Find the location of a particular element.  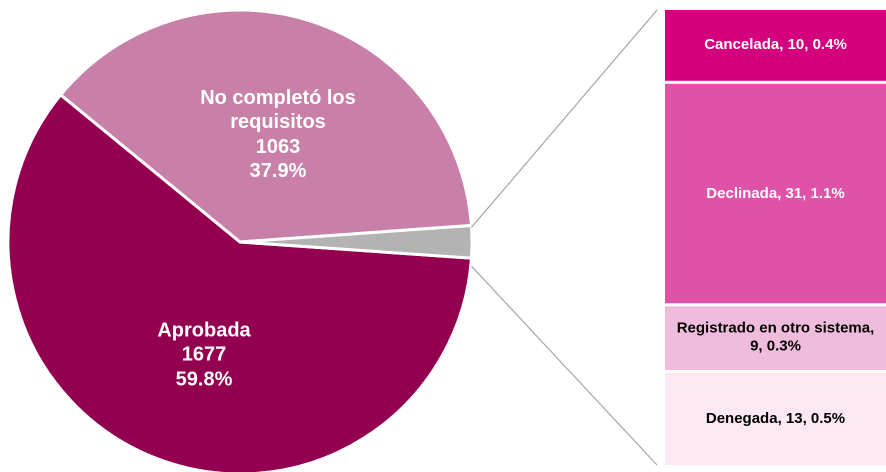

slice-category: Aprobada is located at coordinates (204, 330).